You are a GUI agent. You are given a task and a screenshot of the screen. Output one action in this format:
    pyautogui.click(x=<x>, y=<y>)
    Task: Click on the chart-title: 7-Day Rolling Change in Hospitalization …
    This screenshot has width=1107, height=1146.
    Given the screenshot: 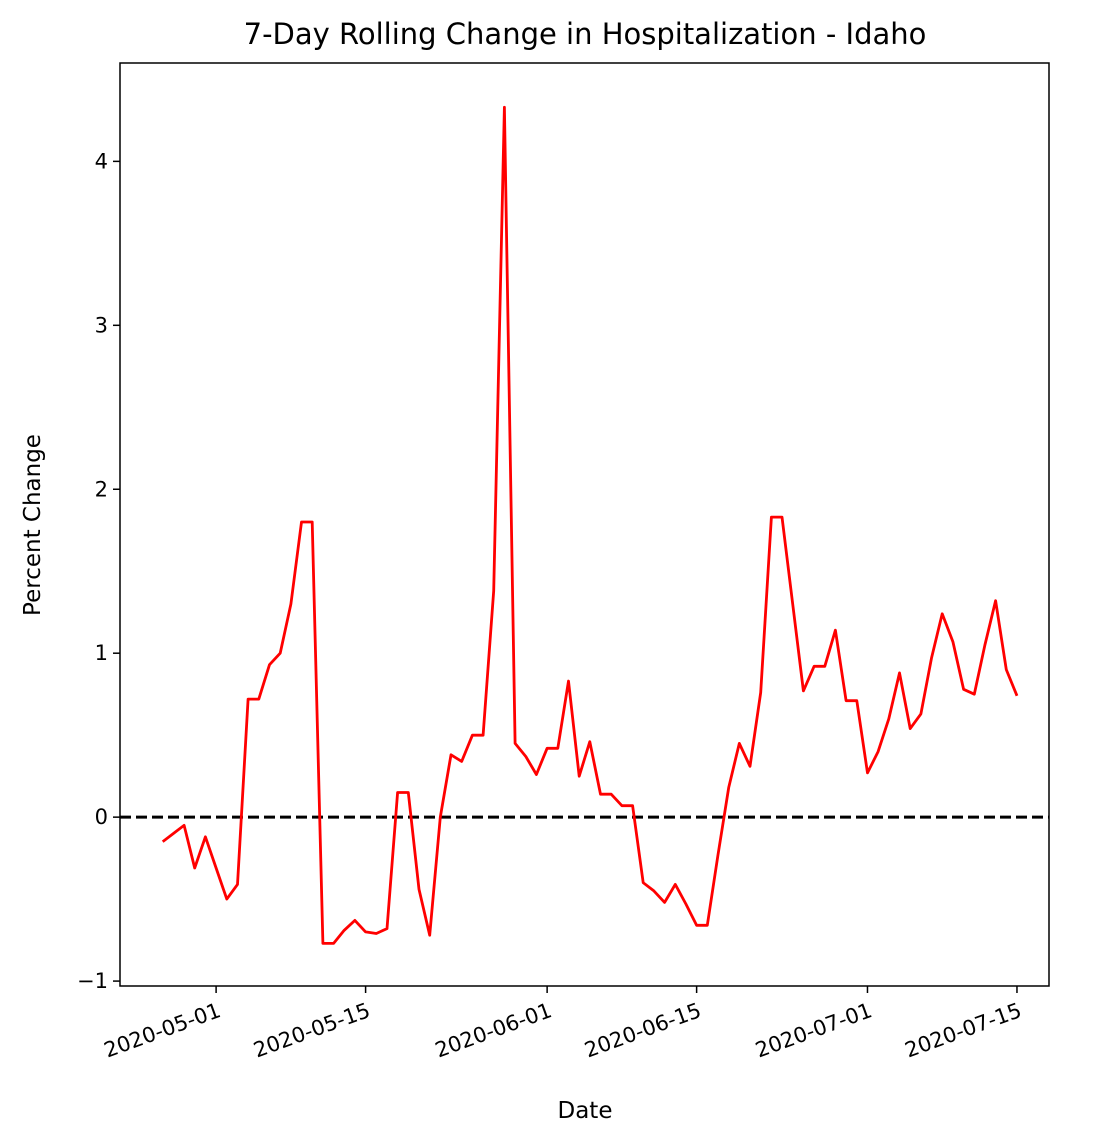 What is the action you would take?
    pyautogui.click(x=585, y=34)
    